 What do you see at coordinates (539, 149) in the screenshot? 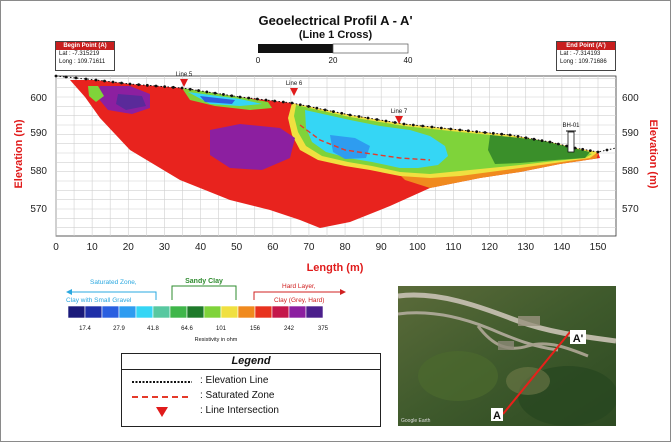
I see `dark-green-zone` at bounding box center [539, 149].